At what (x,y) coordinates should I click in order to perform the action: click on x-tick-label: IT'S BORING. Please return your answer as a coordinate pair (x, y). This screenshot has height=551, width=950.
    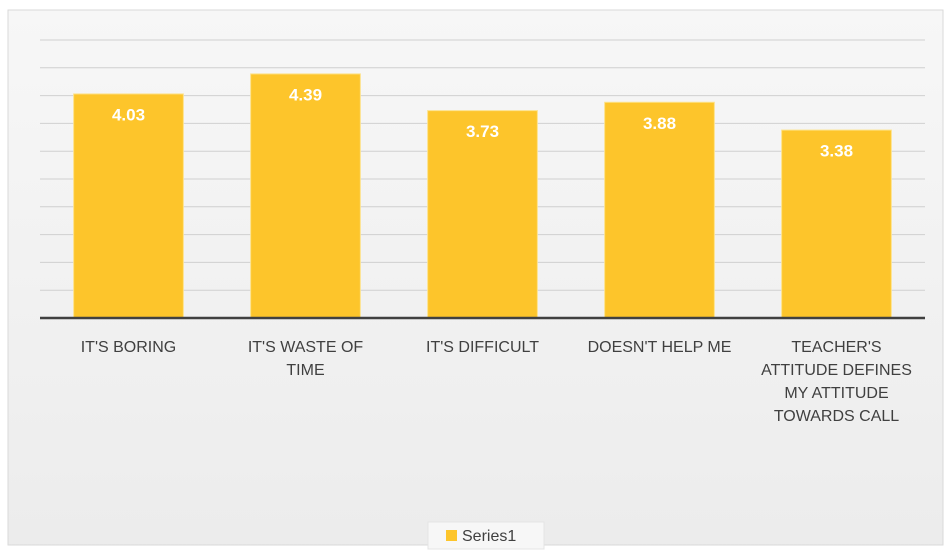
    Looking at the image, I should click on (129, 347).